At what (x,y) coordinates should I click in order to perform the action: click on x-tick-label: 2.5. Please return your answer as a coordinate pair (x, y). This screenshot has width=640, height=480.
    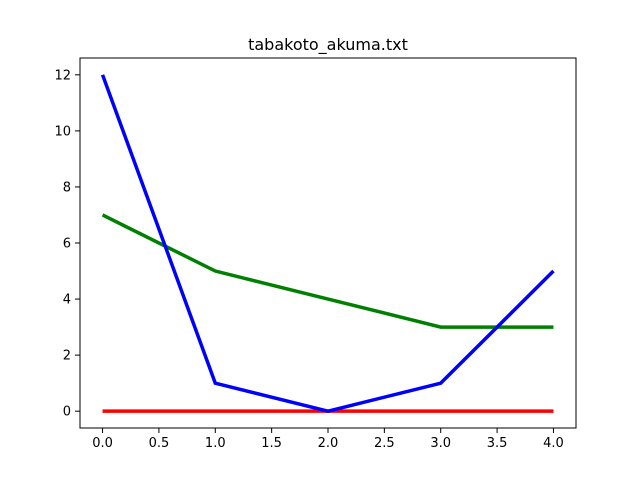
    Looking at the image, I should click on (384, 443).